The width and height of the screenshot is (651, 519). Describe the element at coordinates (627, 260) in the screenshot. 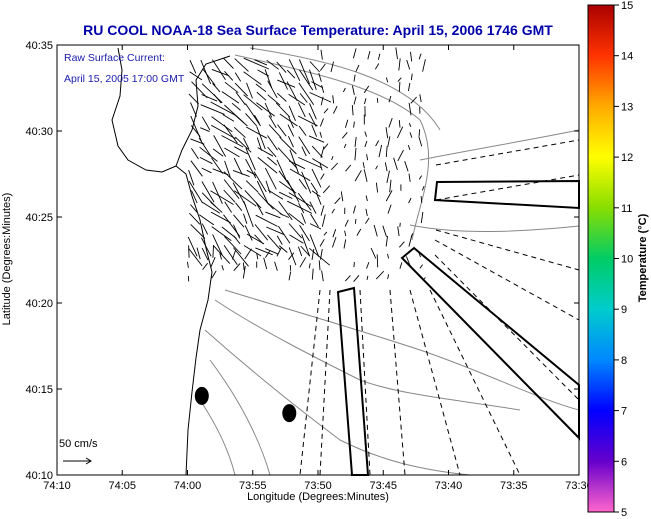

I see `colorbar-tick-label: 10` at that location.